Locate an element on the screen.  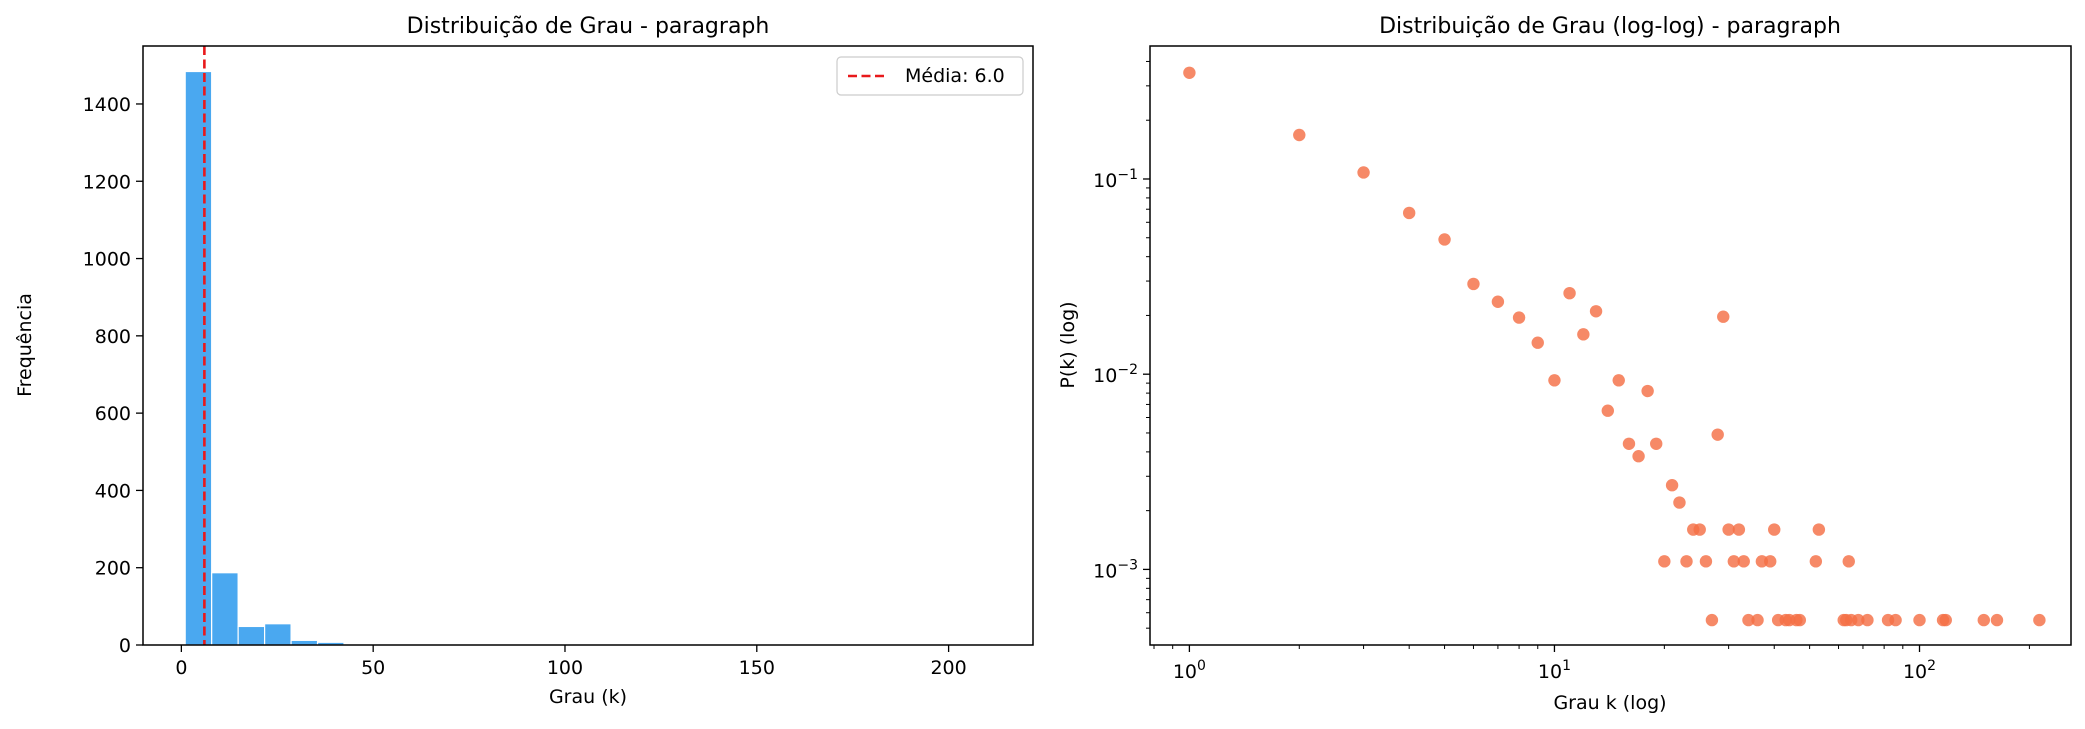
x-tick-label: 150 is located at coordinates (757, 668).